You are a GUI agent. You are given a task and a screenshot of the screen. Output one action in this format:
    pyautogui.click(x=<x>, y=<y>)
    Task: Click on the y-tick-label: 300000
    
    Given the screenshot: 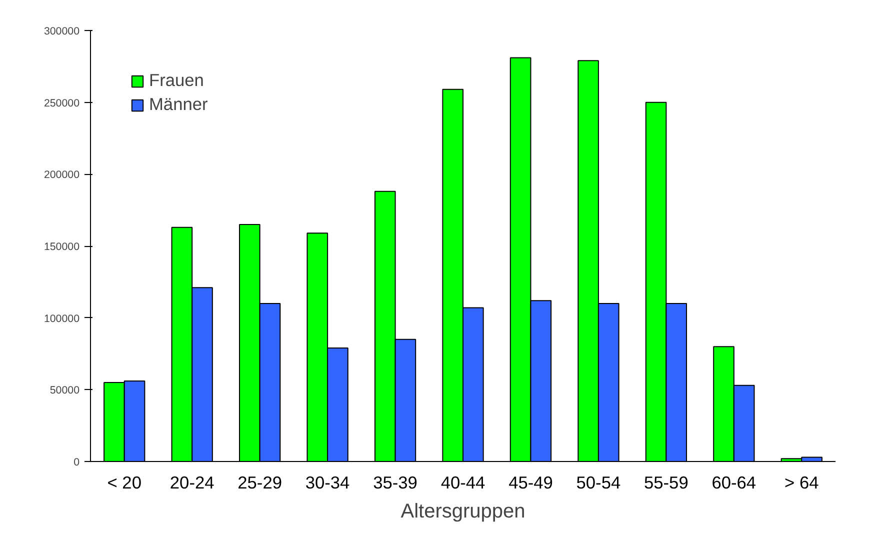 What is the action you would take?
    pyautogui.click(x=62, y=32)
    